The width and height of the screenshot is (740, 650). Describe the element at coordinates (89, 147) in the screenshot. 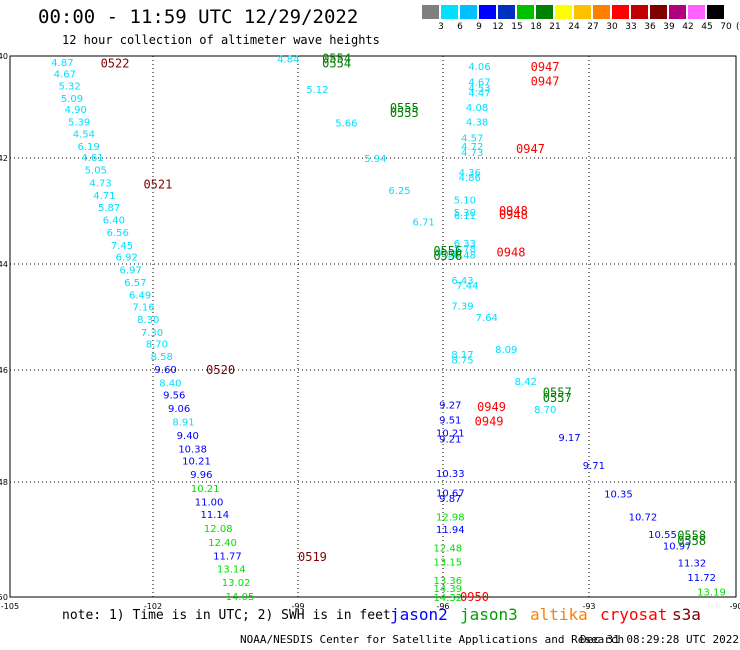

I see `wave-height-label: 6.19` at that location.